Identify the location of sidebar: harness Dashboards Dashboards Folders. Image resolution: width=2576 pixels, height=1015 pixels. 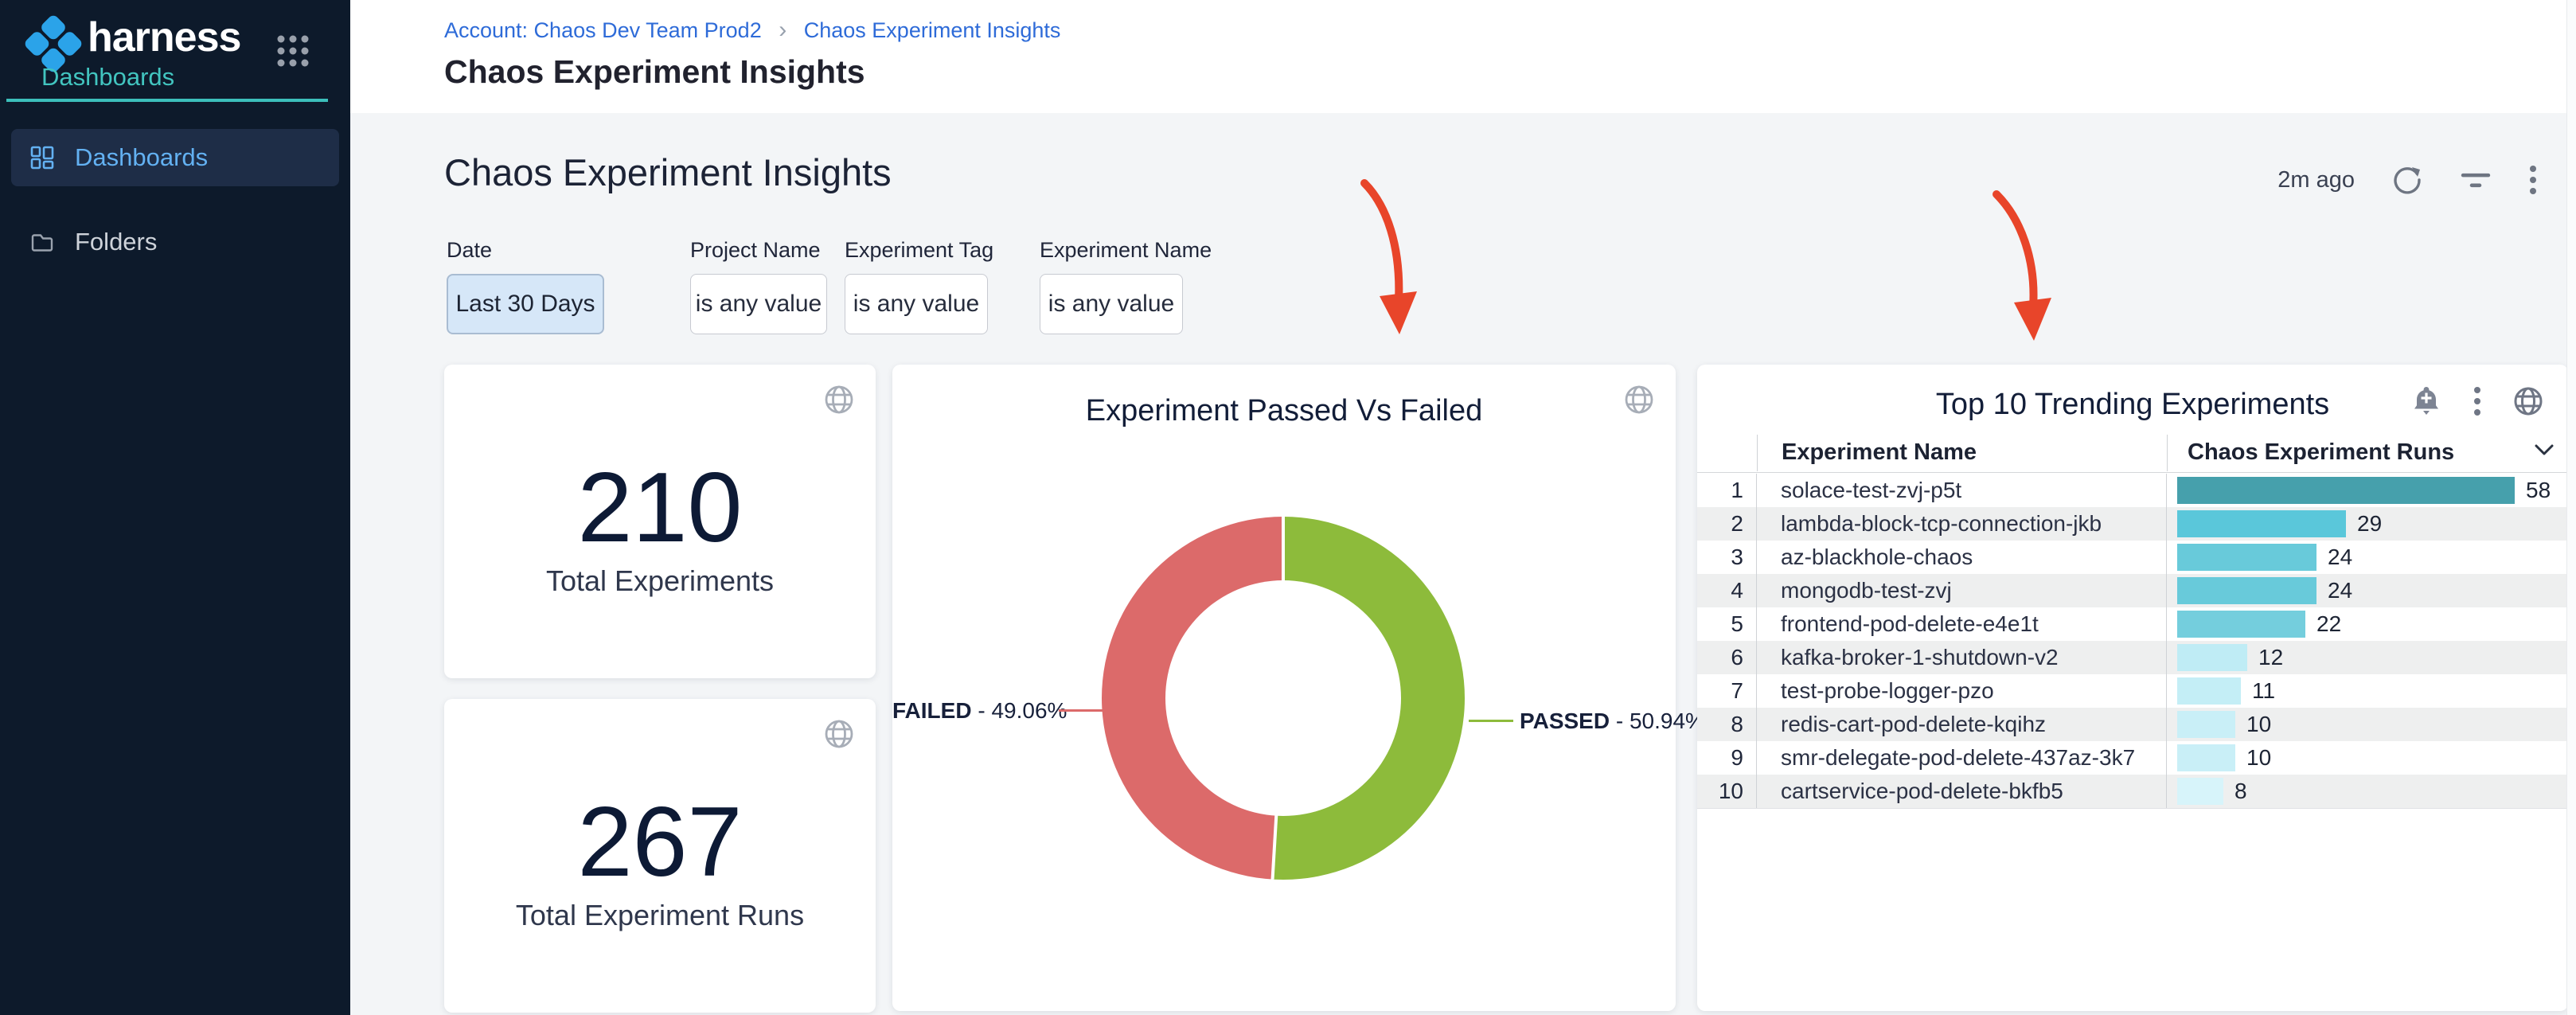
(176, 507).